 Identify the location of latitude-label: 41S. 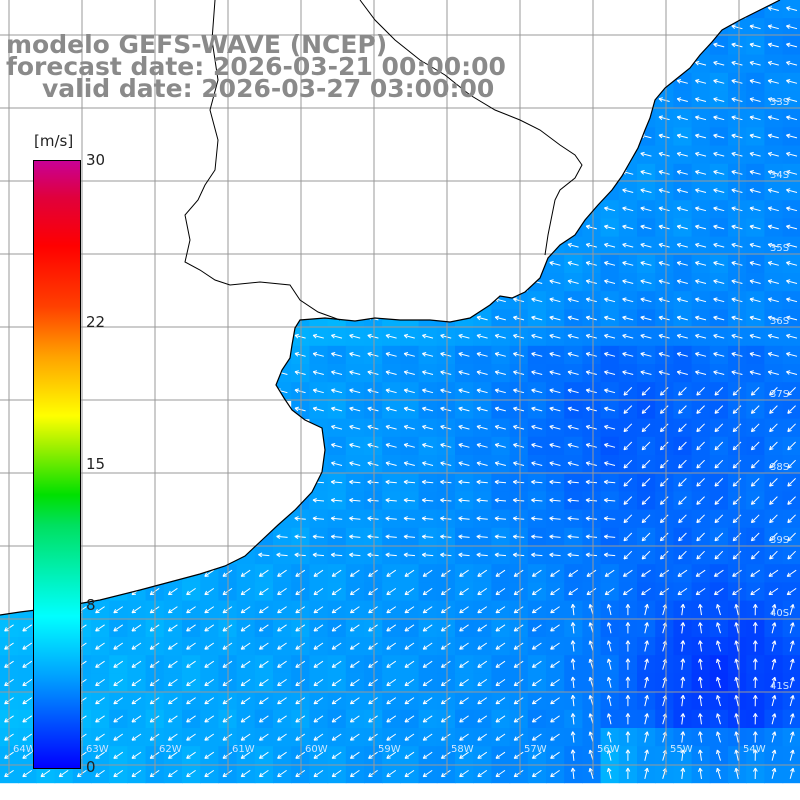
(779, 686).